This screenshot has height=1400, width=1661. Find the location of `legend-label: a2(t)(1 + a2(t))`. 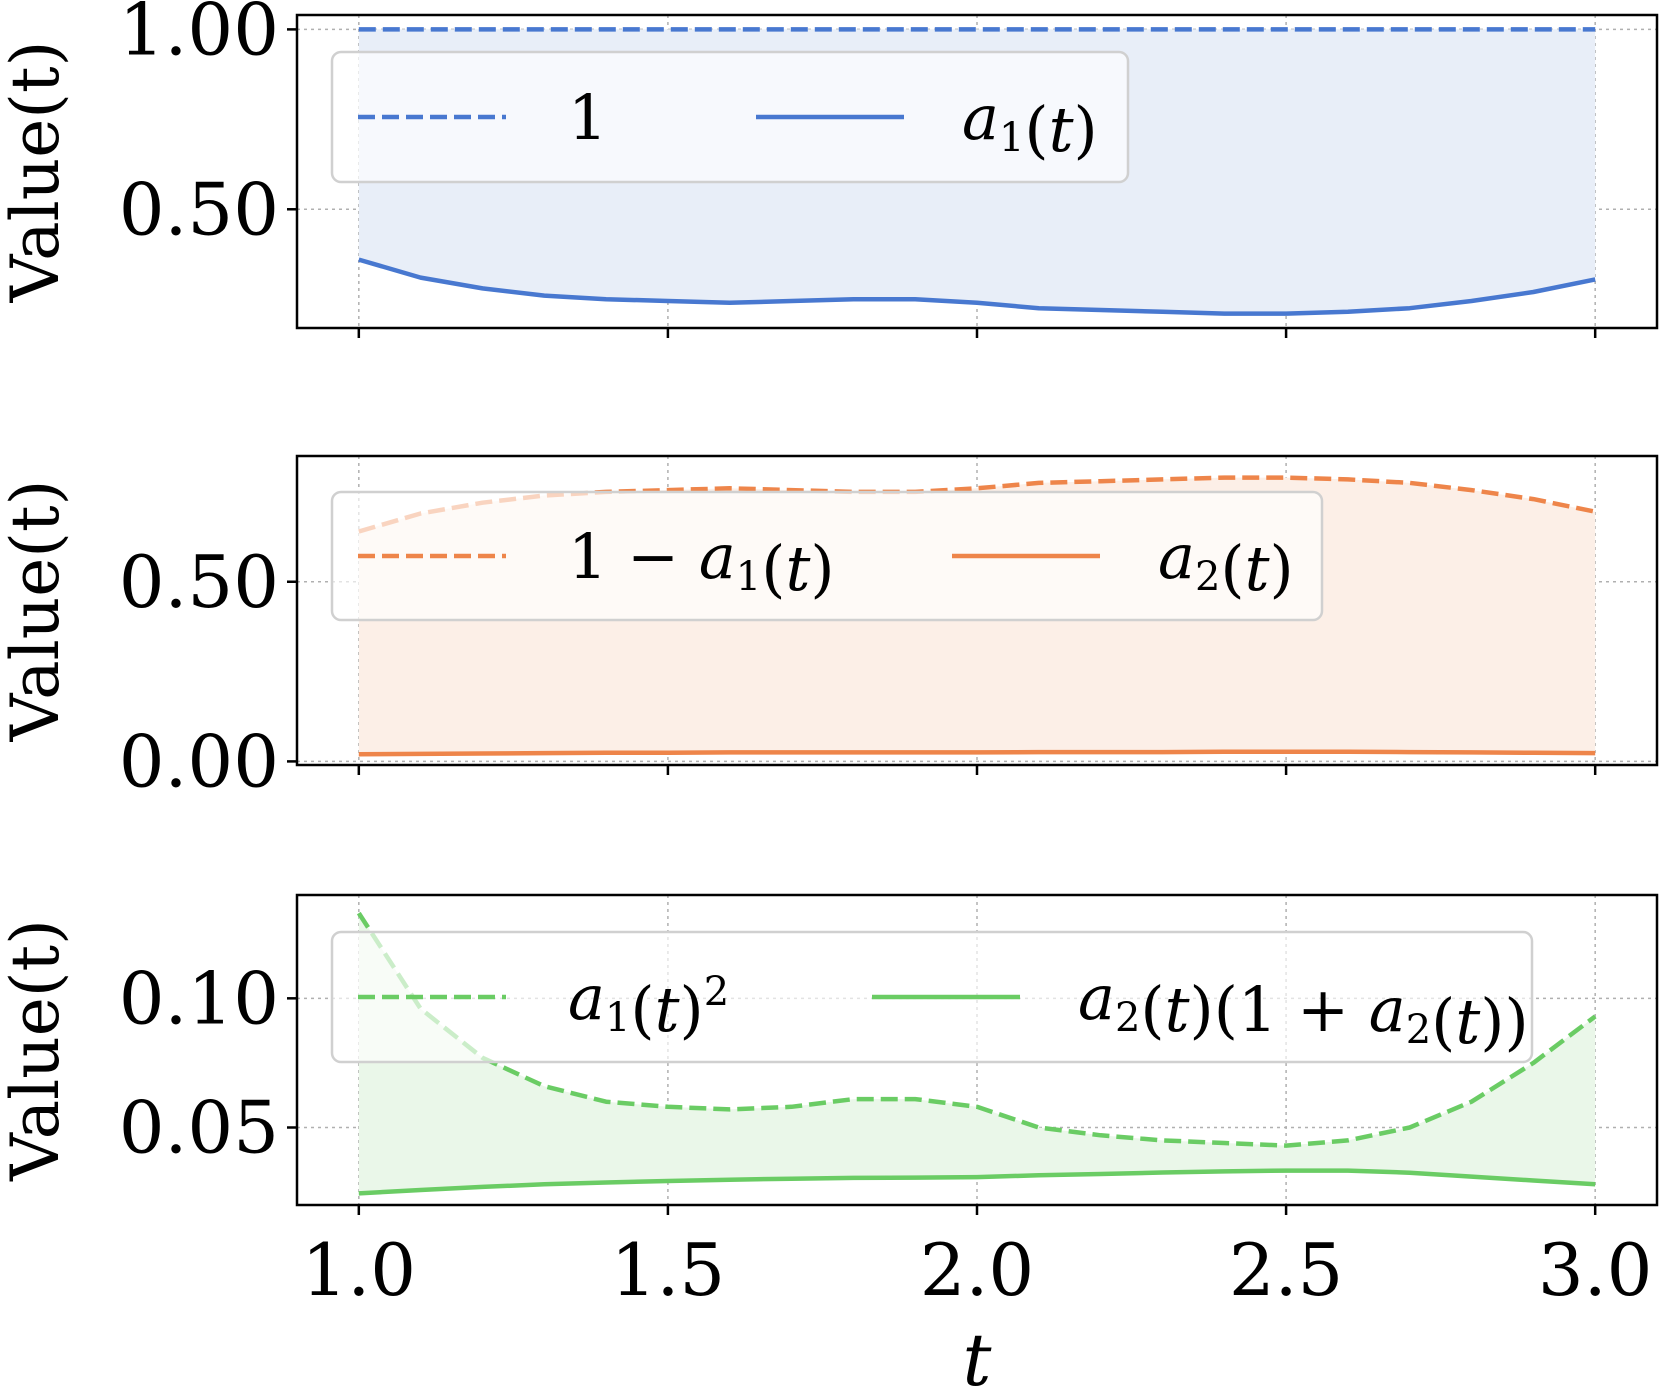

legend-label: a2(t)(1 + a2(t)) is located at coordinates (1303, 1009).